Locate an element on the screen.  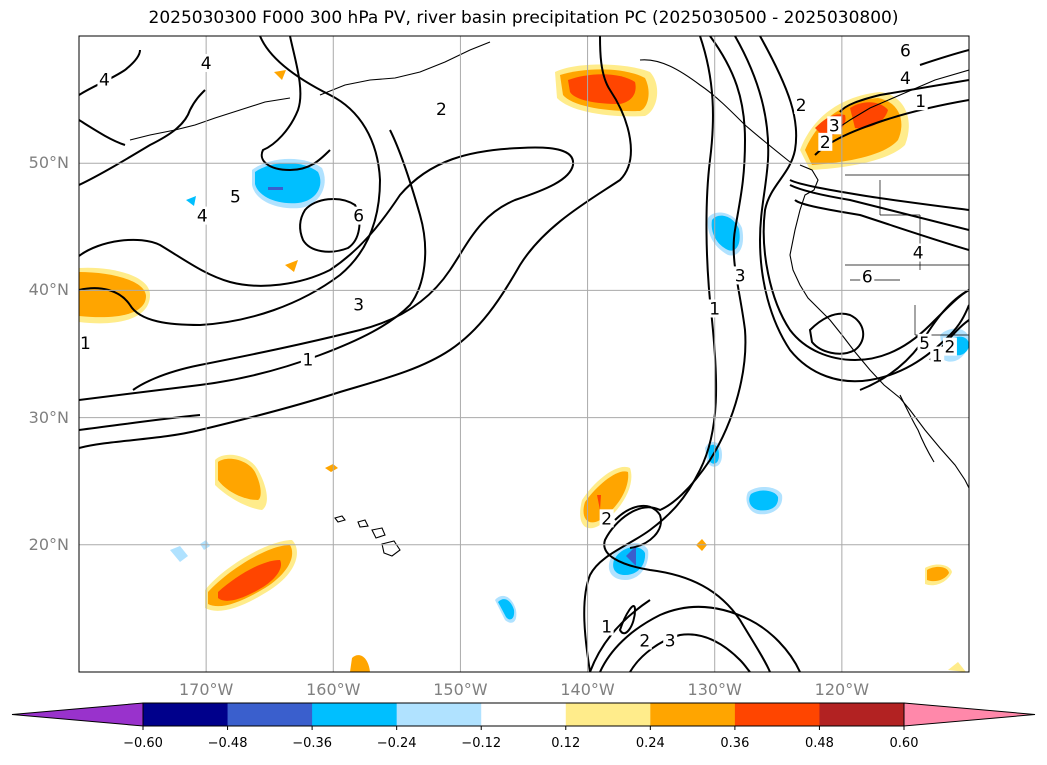
colorbar-extend-low is located at coordinates (77, 714).